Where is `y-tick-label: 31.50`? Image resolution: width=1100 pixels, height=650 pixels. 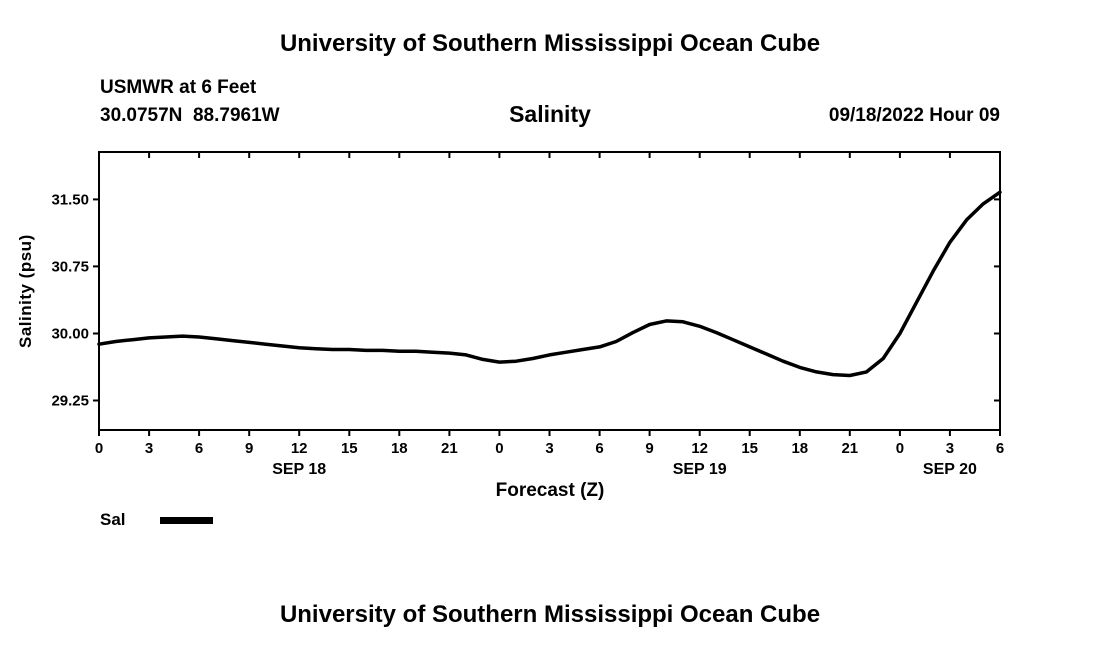
y-tick-label: 31.50 is located at coordinates (70, 199).